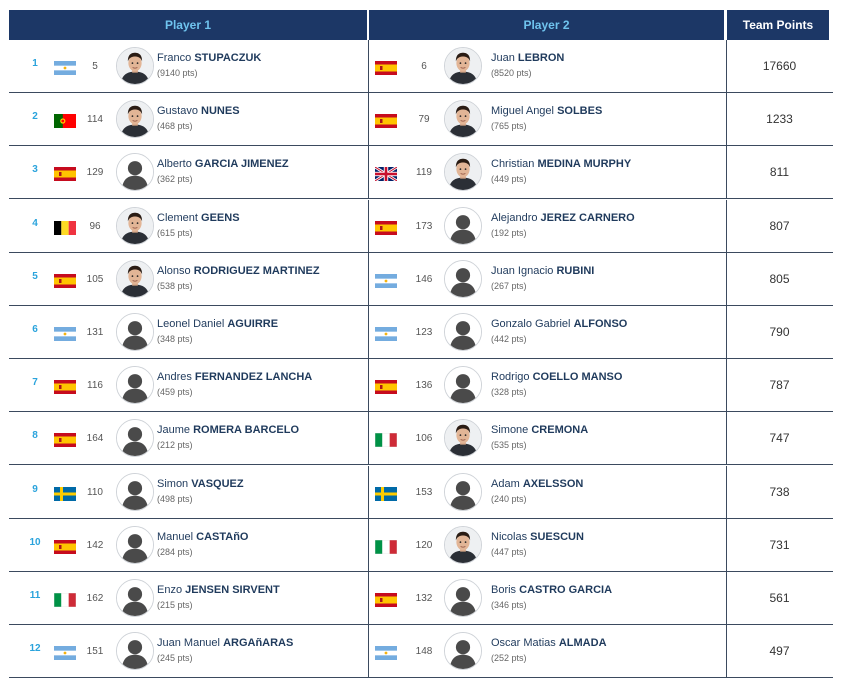  What do you see at coordinates (424, 439) in the screenshot?
I see `player-ranking: 106` at bounding box center [424, 439].